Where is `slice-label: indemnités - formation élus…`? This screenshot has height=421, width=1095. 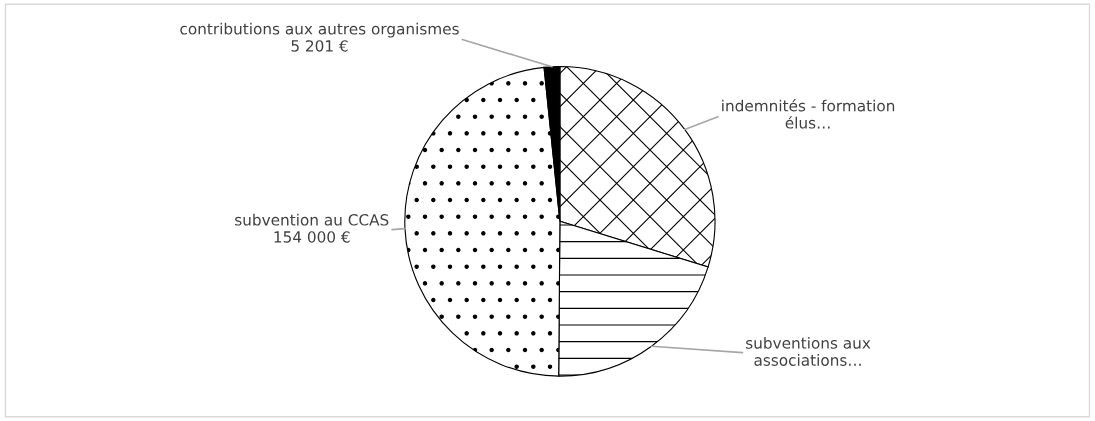
slice-label: indemnités - formation élus… is located at coordinates (808, 114).